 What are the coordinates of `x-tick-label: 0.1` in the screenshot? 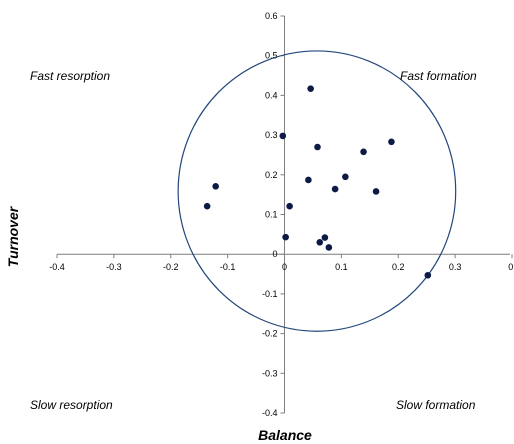 It's located at (341, 267).